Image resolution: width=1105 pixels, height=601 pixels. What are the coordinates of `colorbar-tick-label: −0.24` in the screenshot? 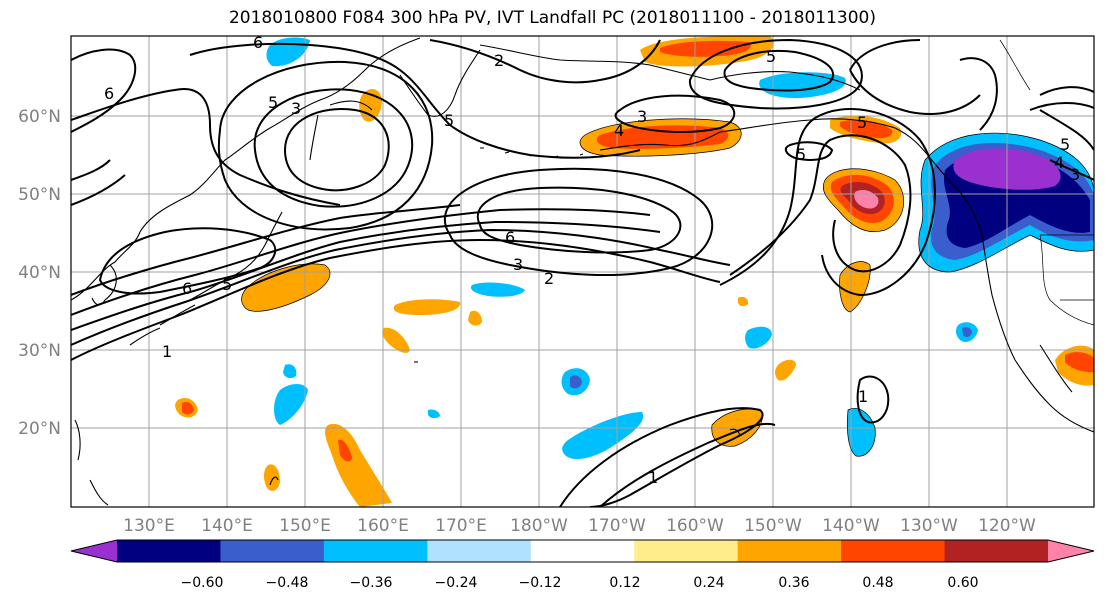 It's located at (456, 583).